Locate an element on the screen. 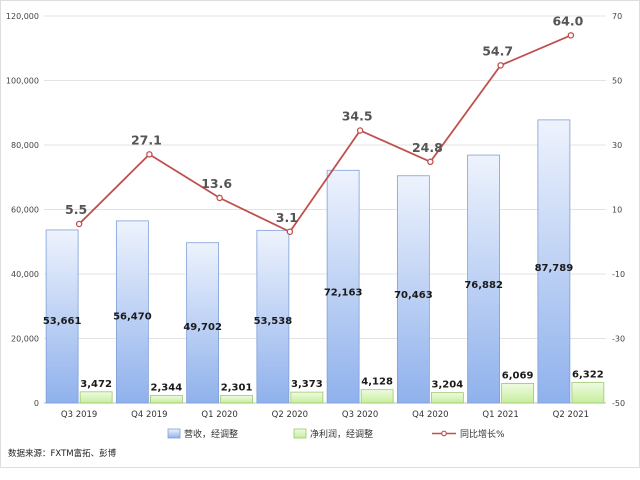 The image size is (640, 480). legend: 营收，经调整 净利润，经调整 同比增长% is located at coordinates (336, 434).